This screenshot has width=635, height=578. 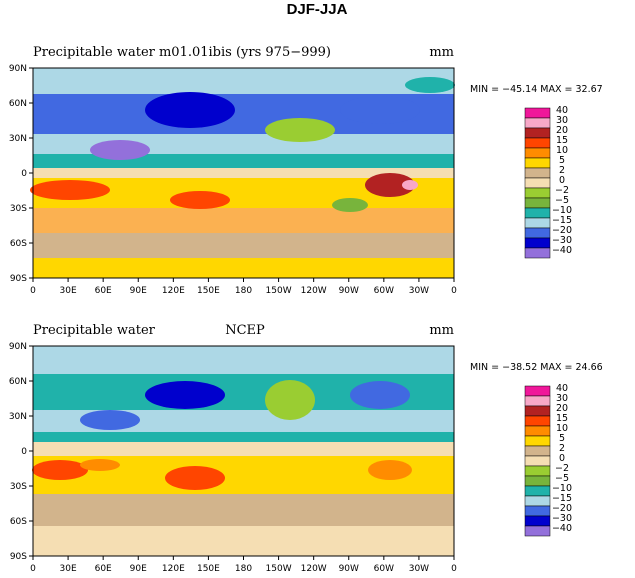 What do you see at coordinates (441, 52) in the screenshot?
I see `panel-1-units: mm` at bounding box center [441, 52].